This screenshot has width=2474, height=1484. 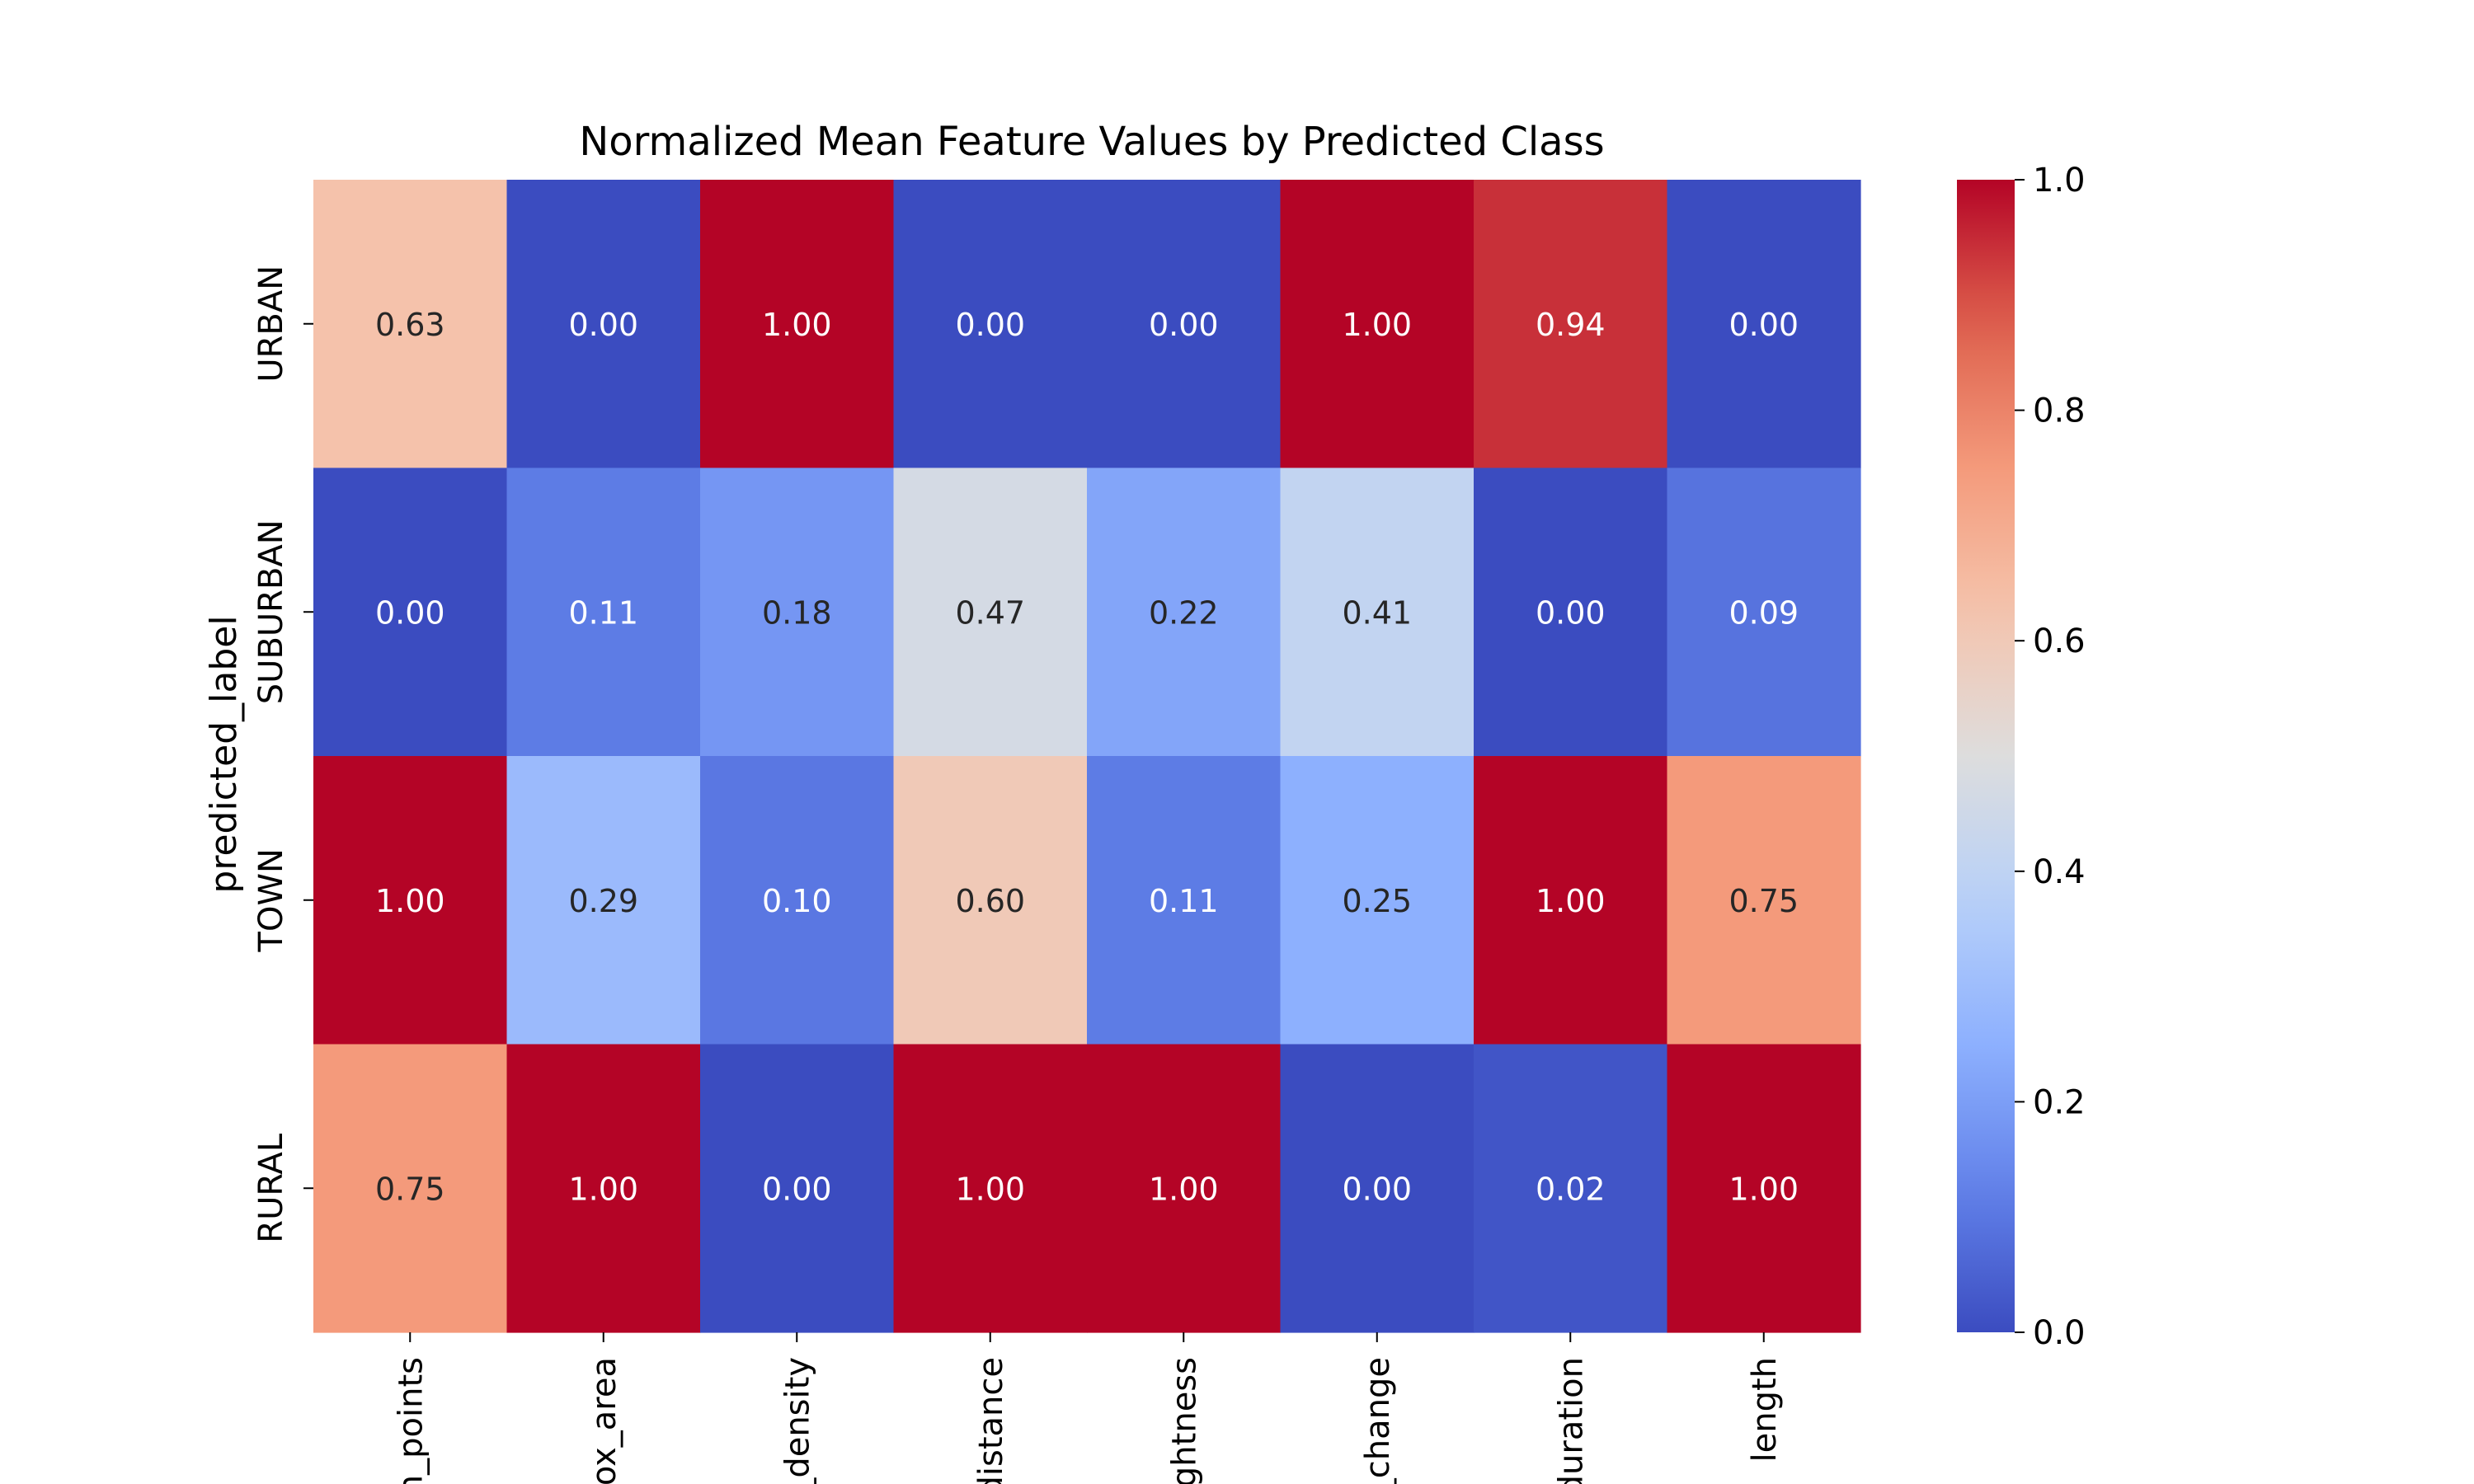 I want to click on cell-value-label: 0.09, so click(x=1764, y=612).